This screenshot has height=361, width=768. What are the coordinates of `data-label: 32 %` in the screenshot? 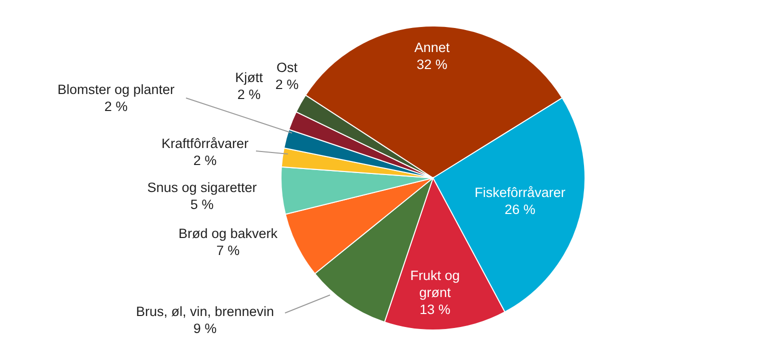 It's located at (432, 64).